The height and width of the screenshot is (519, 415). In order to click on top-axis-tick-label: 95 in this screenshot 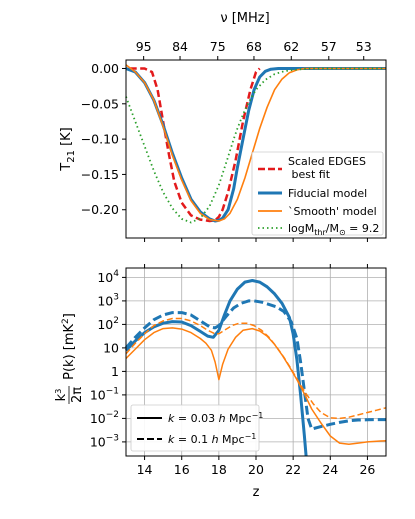, I will do `click(144, 46)`.